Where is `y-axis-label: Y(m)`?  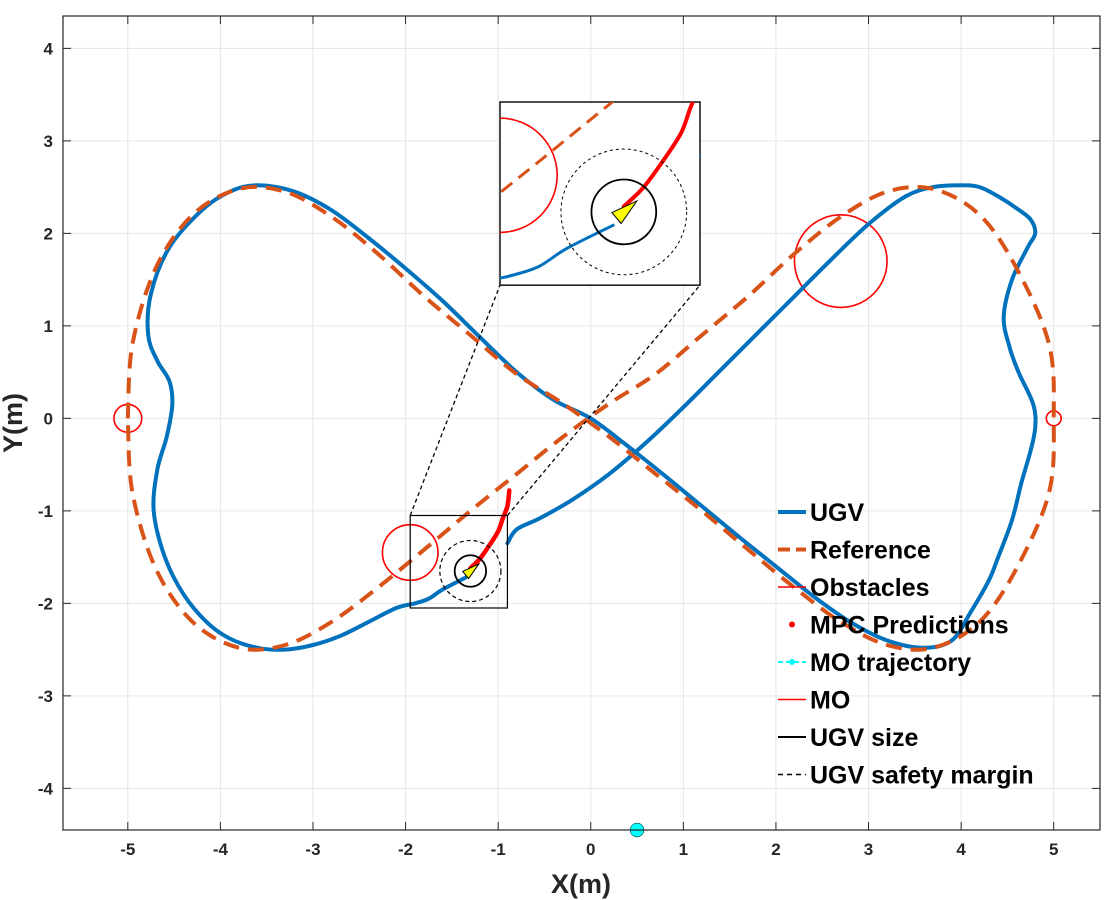 y-axis-label: Y(m) is located at coordinates (14, 423).